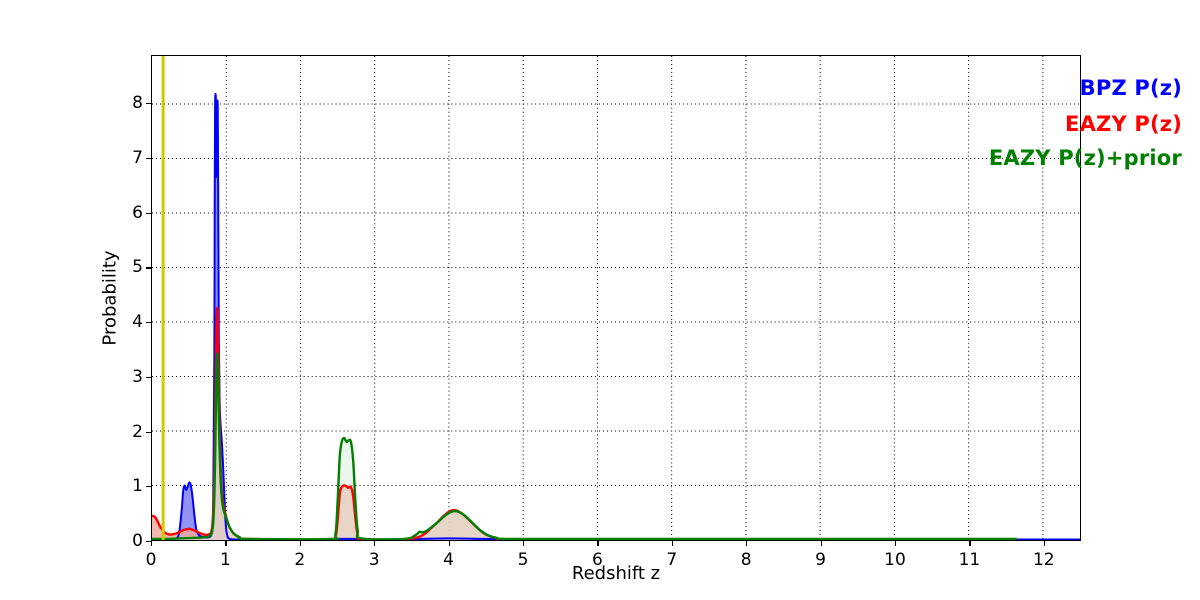  What do you see at coordinates (137, 103) in the screenshot?
I see `y-tick-label: 8` at bounding box center [137, 103].